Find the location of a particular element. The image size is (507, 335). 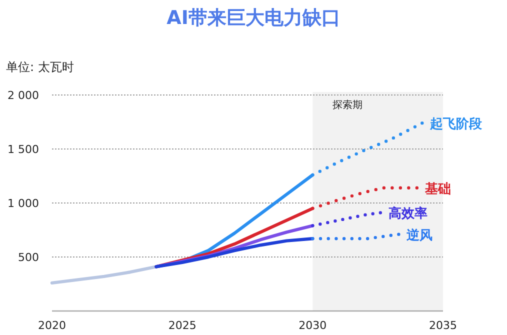

chart-title: AI带来巨大电力缺口 is located at coordinates (253, 18).